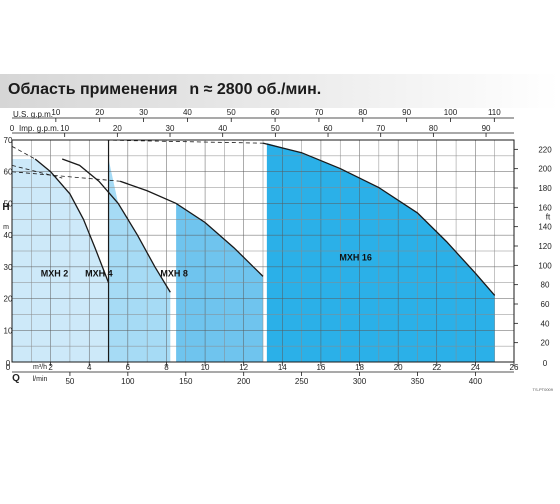  I want to click on impgpm-label-50: 50, so click(275, 128).